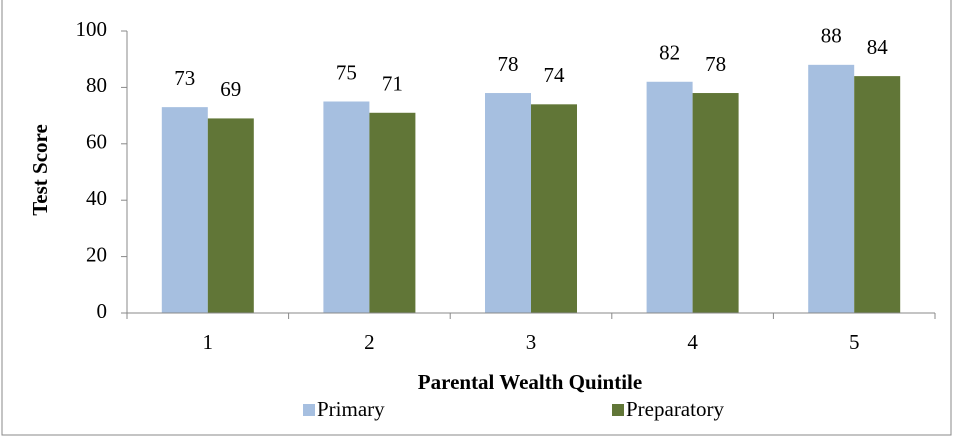 This screenshot has height=436, width=954. What do you see at coordinates (96, 198) in the screenshot?
I see `y-tick-label: 40` at bounding box center [96, 198].